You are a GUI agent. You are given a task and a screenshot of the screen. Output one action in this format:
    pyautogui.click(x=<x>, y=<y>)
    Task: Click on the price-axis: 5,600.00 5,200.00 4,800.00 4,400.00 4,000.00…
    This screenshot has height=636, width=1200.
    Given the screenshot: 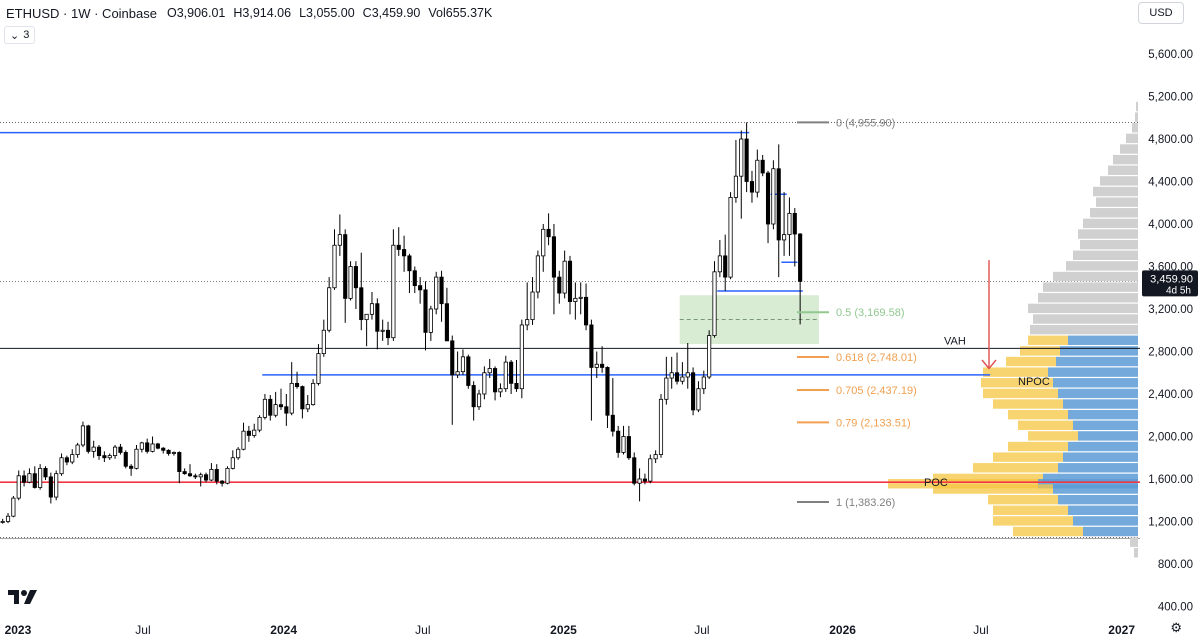 What is the action you would take?
    pyautogui.click(x=1170, y=331)
    